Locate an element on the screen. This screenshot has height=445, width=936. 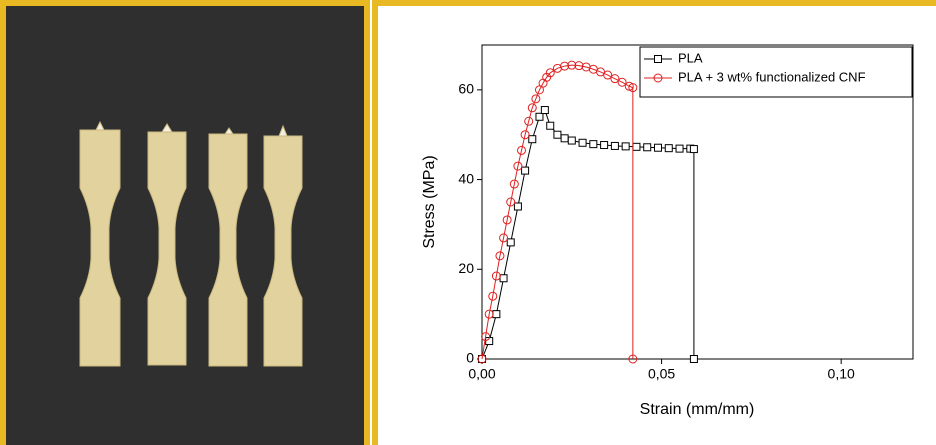
specimen-tip is located at coordinates (191, 128).